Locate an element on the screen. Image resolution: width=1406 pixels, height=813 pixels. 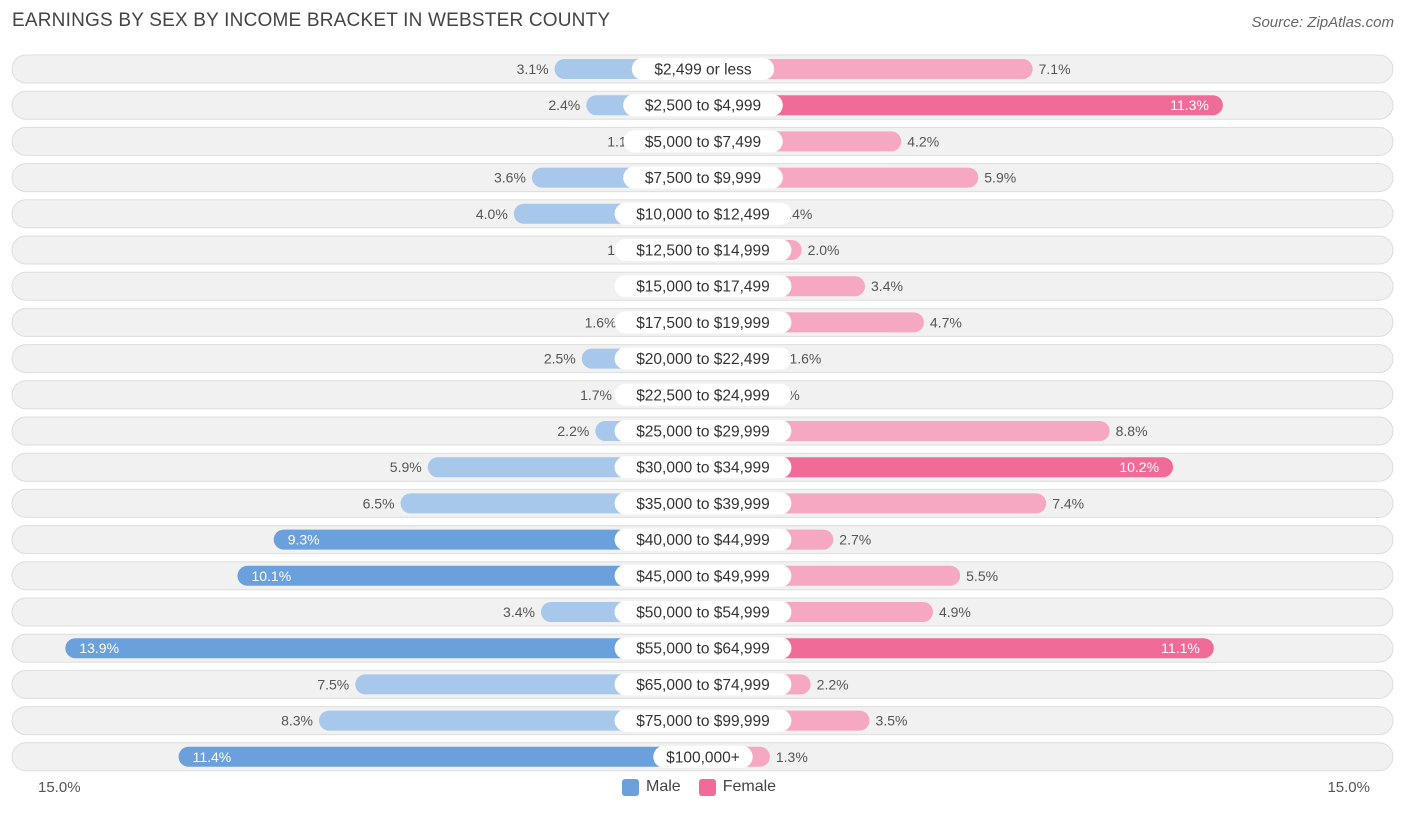
male-value-label: 1.6% is located at coordinates (601, 322).